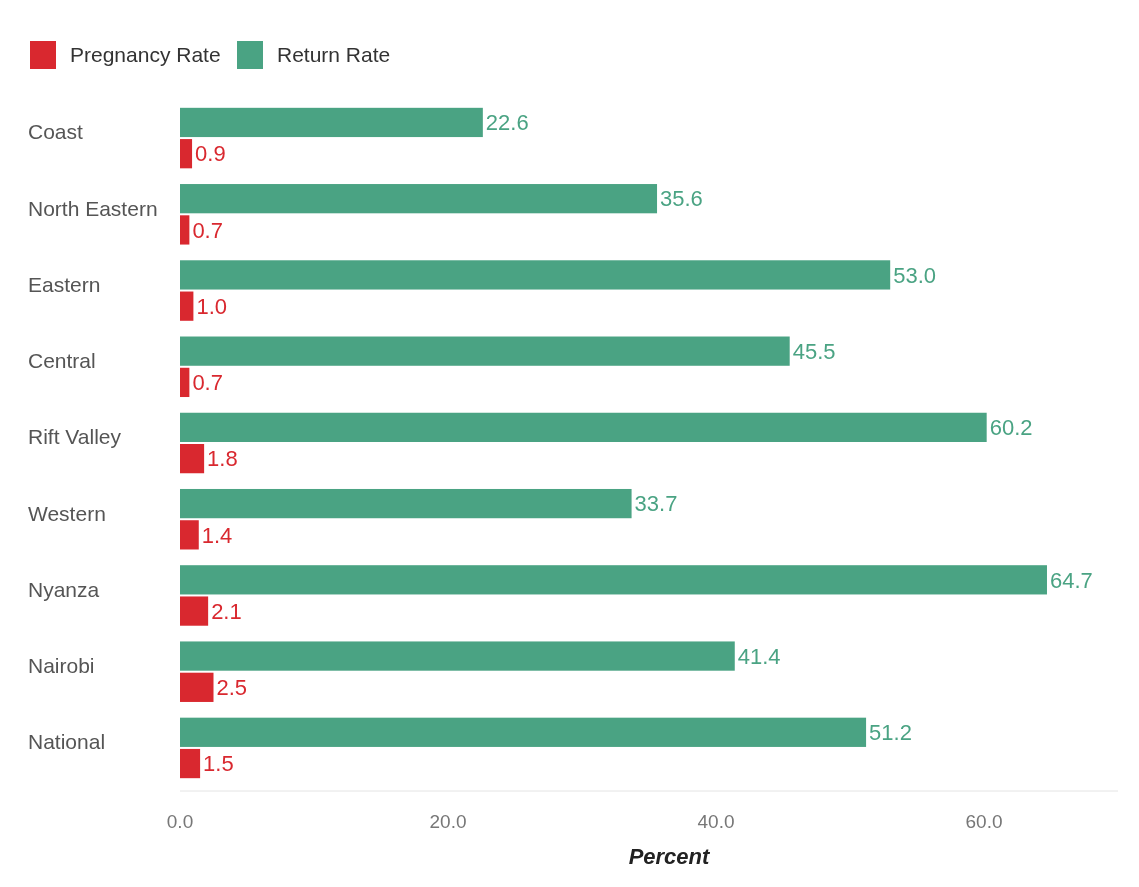 This screenshot has width=1139, height=887. I want to click on data-label: 22.6, so click(507, 123).